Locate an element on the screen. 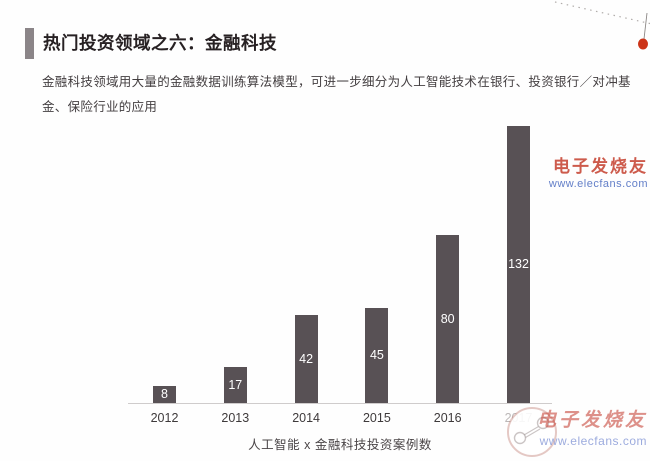  watermark-stamp-link-icon is located at coordinates (532, 432).